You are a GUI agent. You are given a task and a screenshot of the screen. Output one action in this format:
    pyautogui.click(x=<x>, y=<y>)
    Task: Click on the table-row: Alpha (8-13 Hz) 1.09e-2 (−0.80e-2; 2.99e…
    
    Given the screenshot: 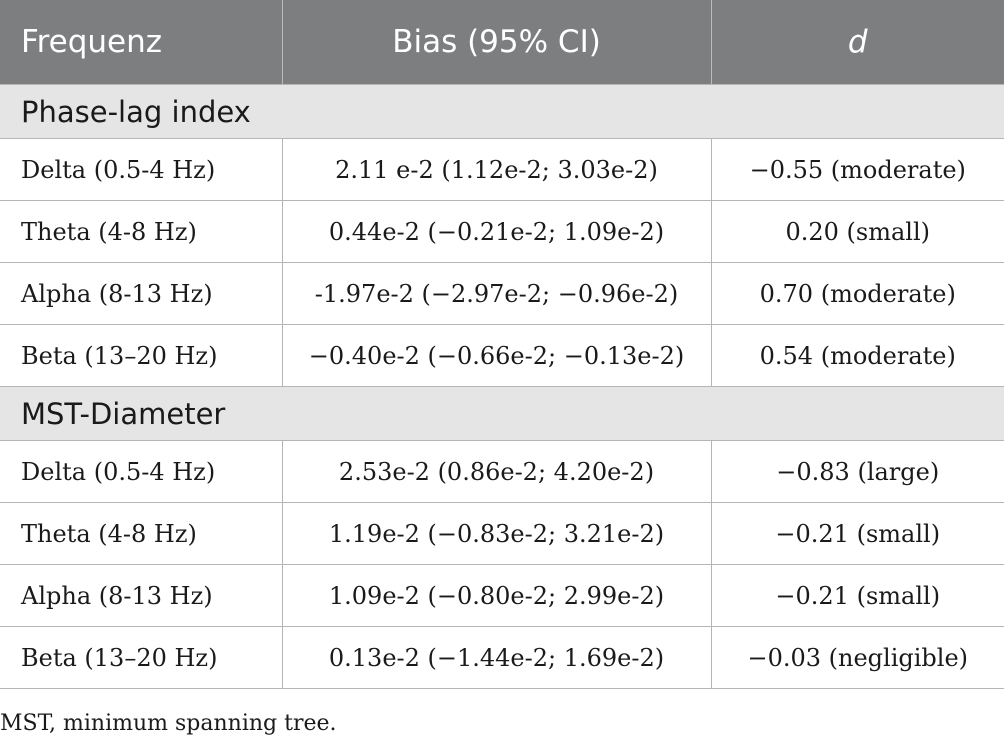 What is the action you would take?
    pyautogui.click(x=502, y=595)
    